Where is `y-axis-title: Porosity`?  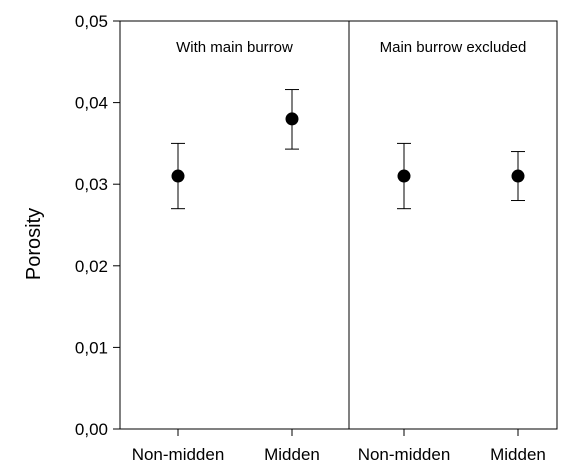 y-axis-title: Porosity is located at coordinates (34, 244).